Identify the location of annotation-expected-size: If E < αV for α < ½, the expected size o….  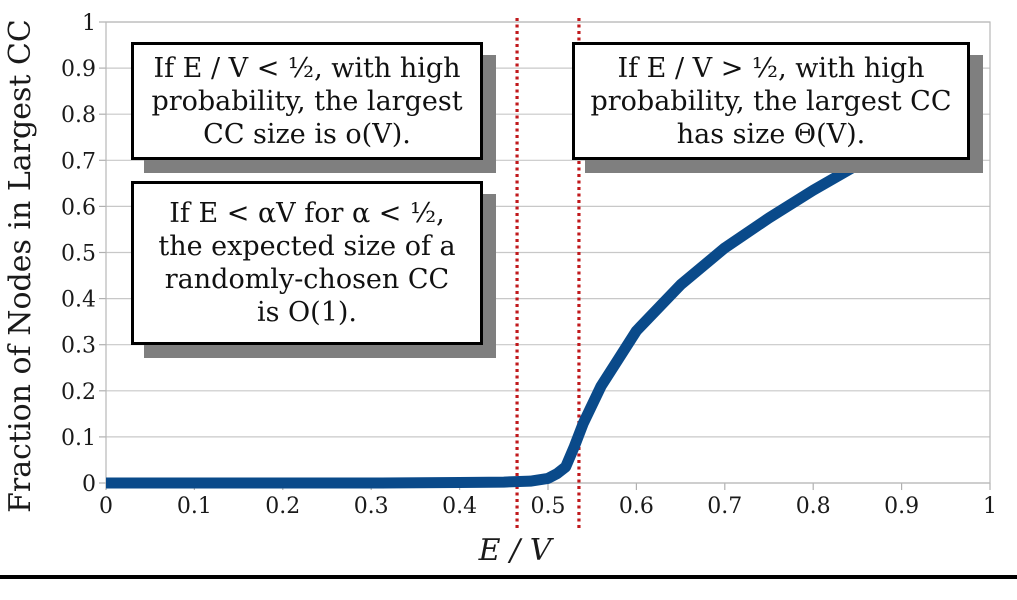
(307, 263).